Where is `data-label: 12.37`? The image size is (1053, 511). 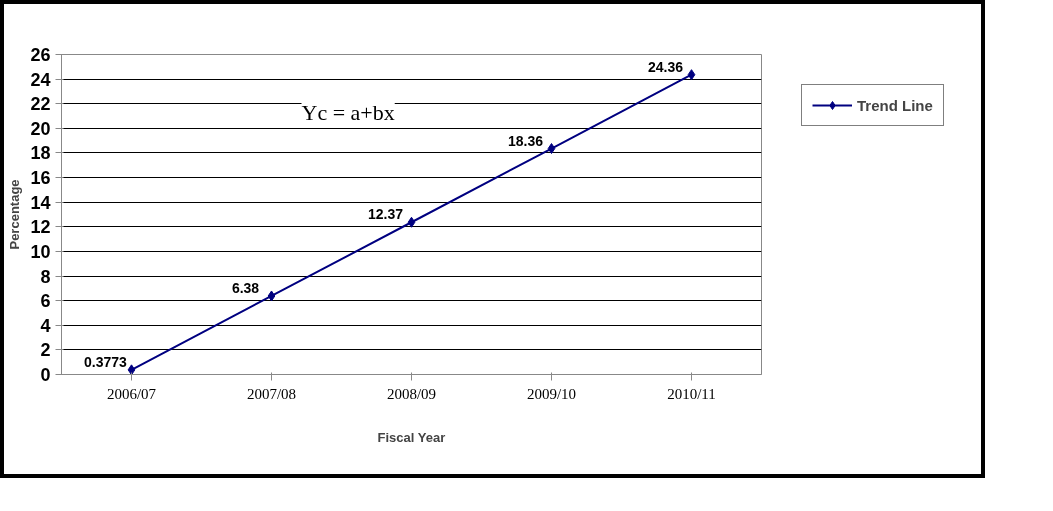
data-label: 12.37 is located at coordinates (385, 214).